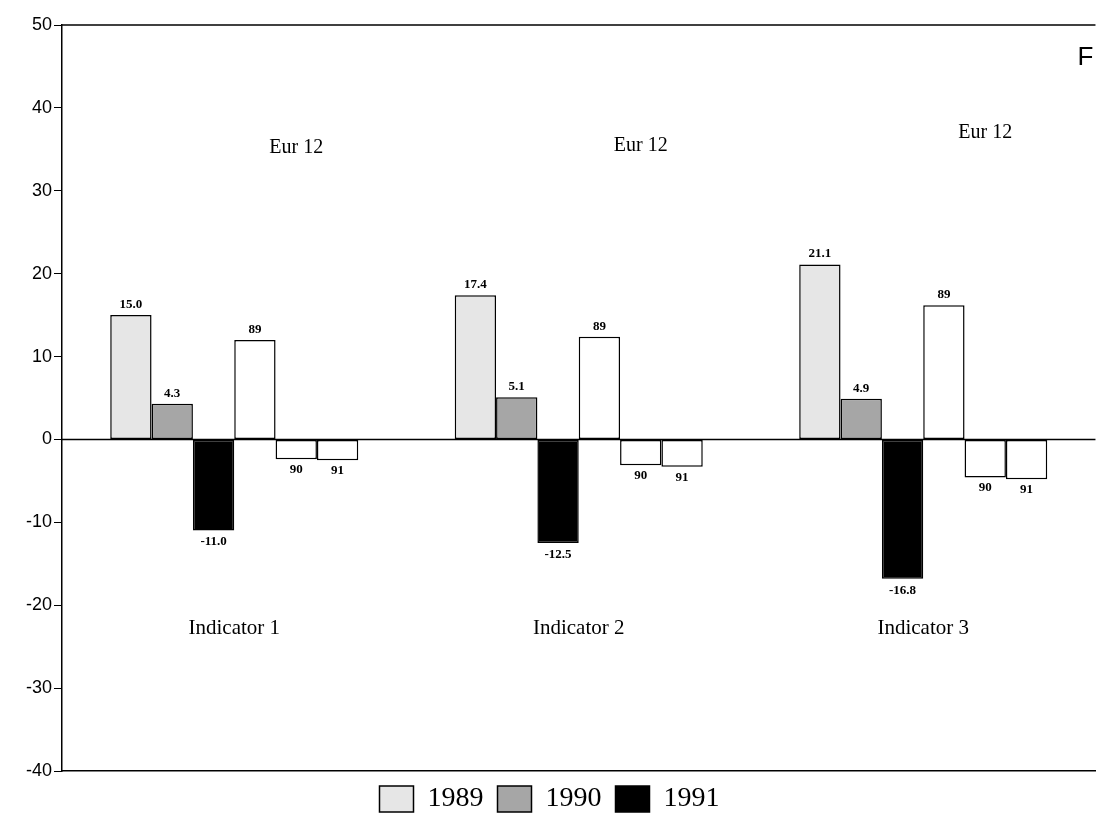 Image resolution: width=1099 pixels, height=823 pixels. Describe the element at coordinates (41, 189) in the screenshot. I see `y-tick-label: 30` at that location.